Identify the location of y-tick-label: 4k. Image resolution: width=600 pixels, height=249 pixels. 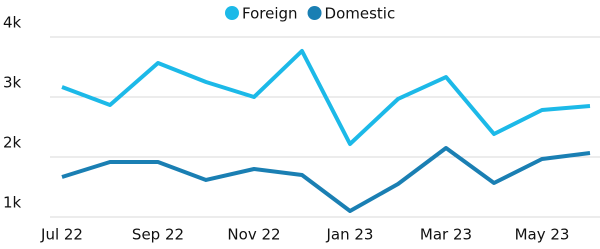
(12, 23).